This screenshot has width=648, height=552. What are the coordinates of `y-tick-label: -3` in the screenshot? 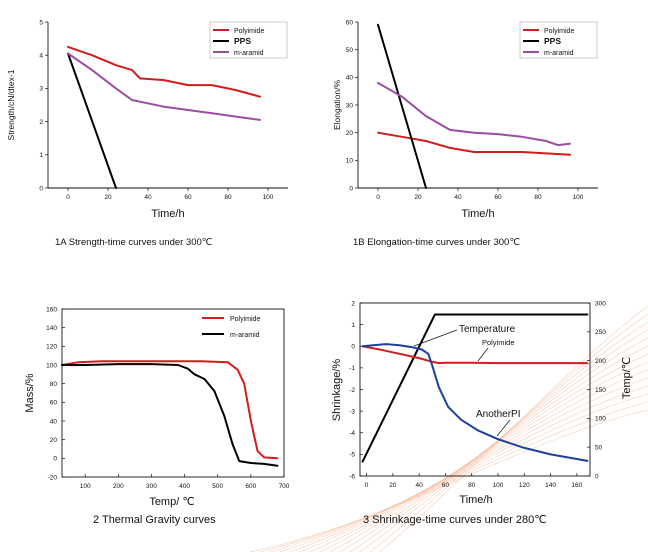 It's located at (352, 411).